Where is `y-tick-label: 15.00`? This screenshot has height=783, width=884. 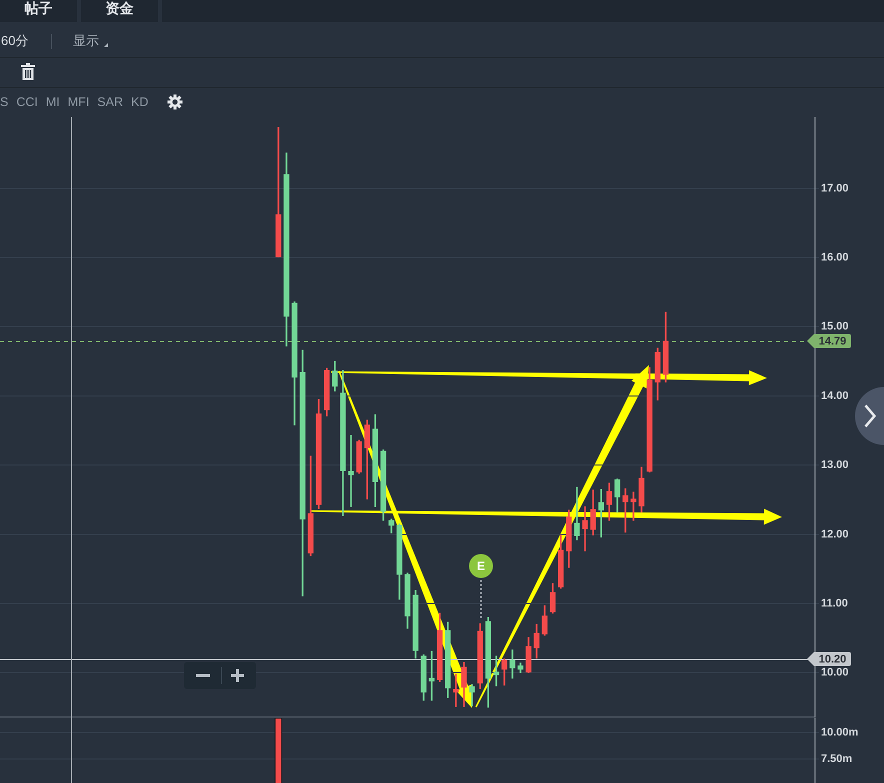
y-tick-label: 15.00 is located at coordinates (835, 326).